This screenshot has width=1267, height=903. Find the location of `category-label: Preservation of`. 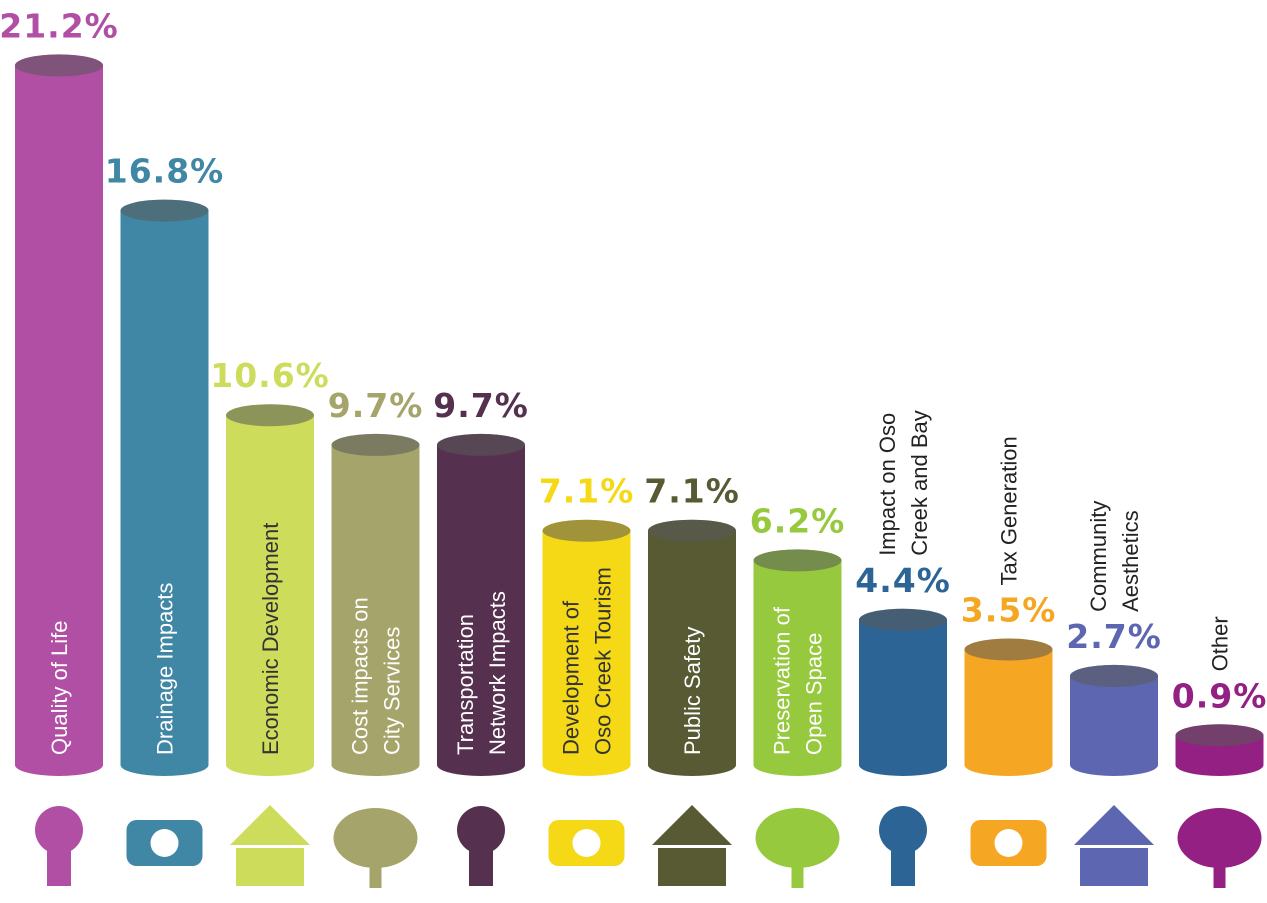

category-label: Preservation of is located at coordinates (782, 680).